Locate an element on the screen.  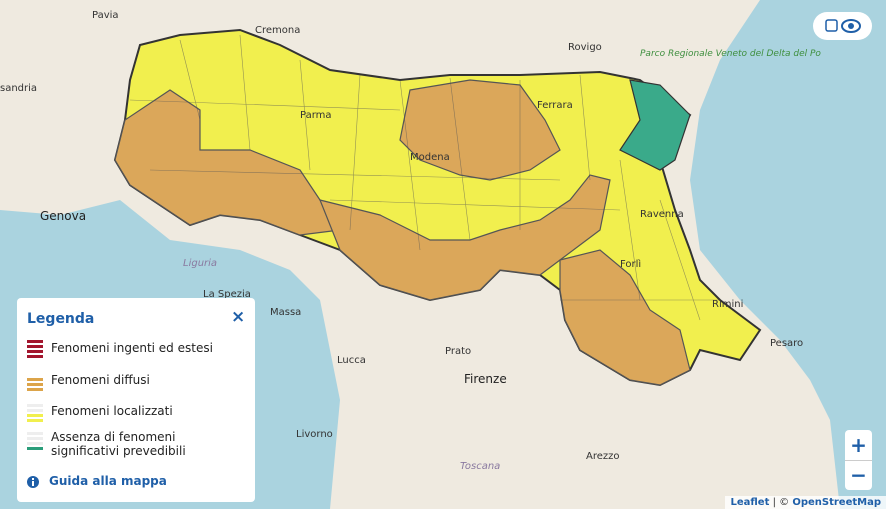
place-label: Arezzo is located at coordinates (603, 456).